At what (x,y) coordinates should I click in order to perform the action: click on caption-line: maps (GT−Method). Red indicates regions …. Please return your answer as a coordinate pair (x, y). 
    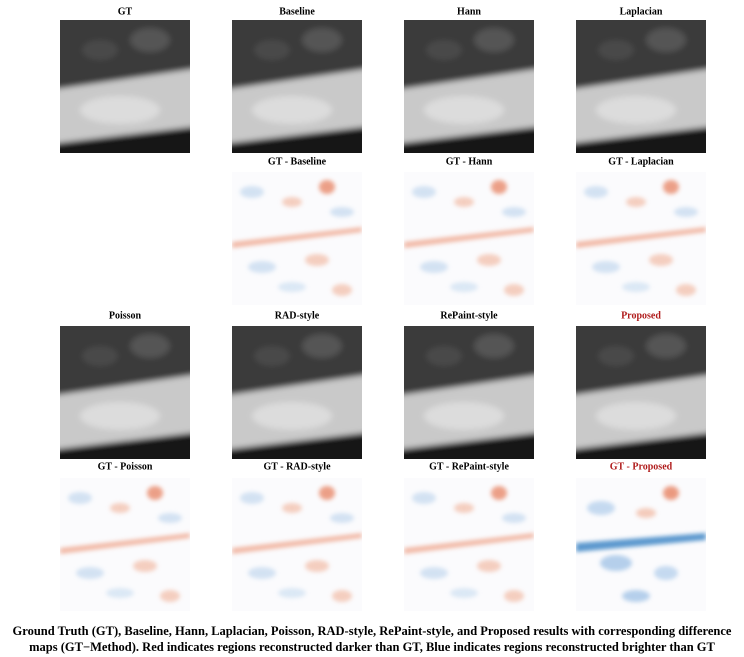
    Looking at the image, I should click on (372, 647).